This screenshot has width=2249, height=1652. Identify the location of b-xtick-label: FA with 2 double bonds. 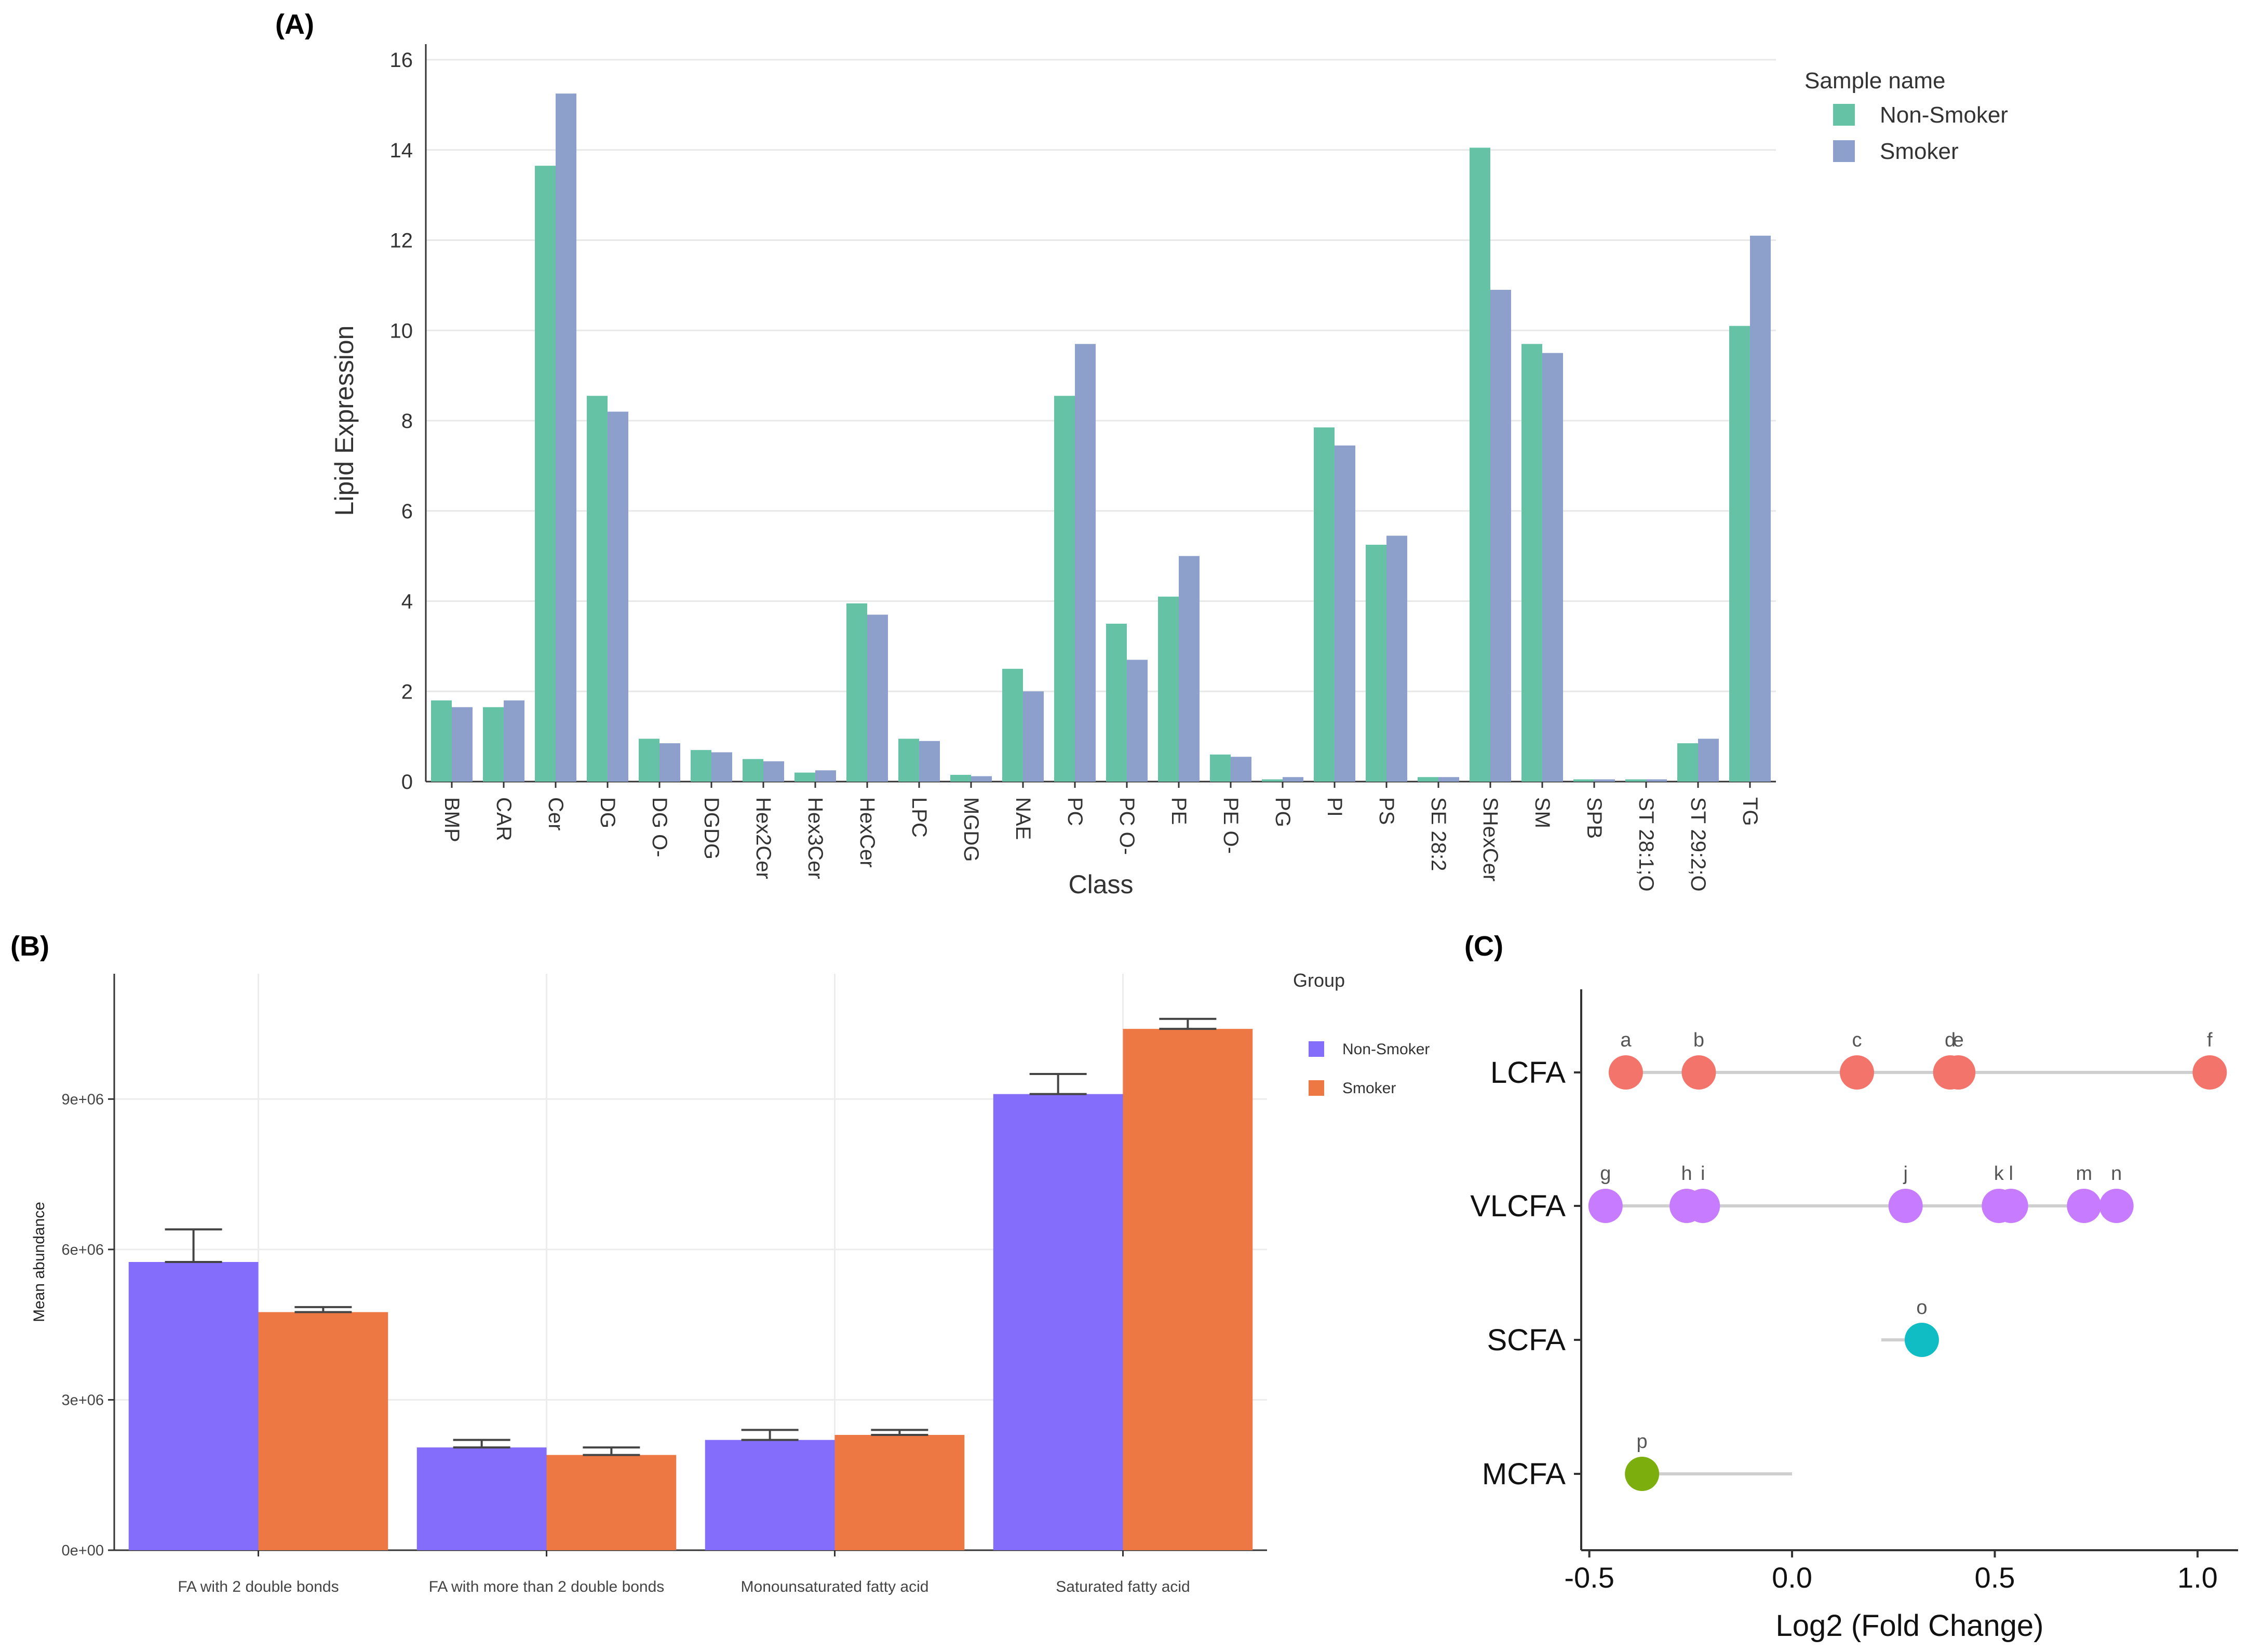
(258, 1586).